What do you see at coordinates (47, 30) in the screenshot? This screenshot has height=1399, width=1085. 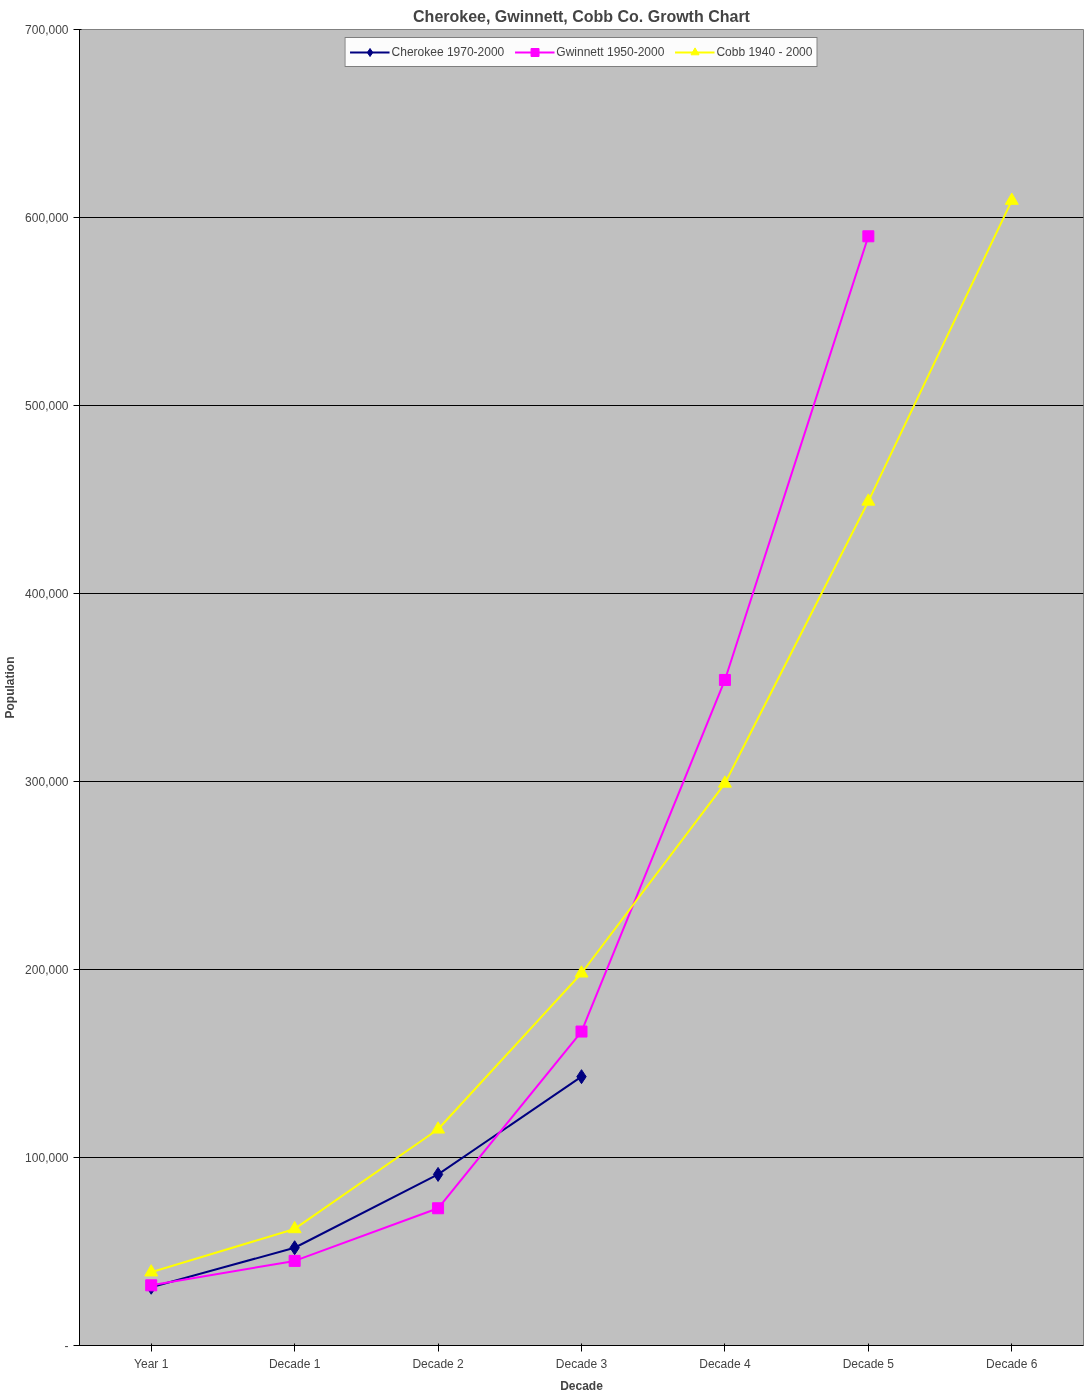 I see `y-tick-label: 700,000` at bounding box center [47, 30].